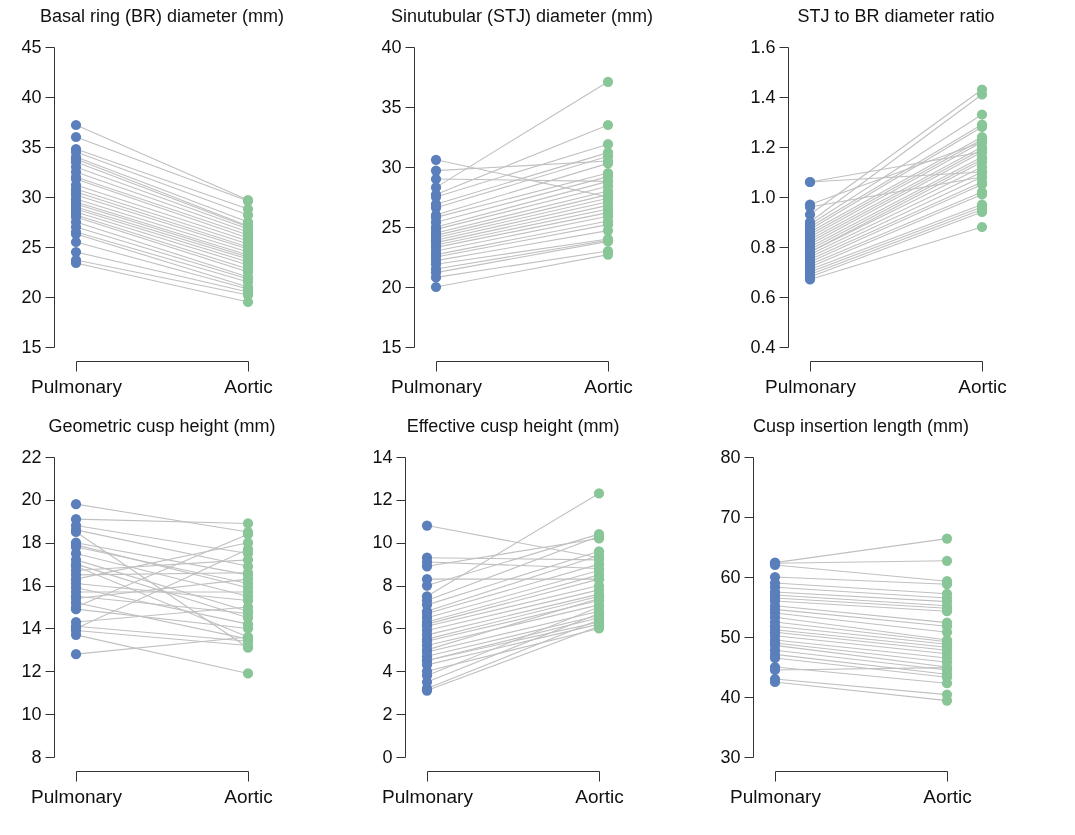 This screenshot has height=835, width=1075. What do you see at coordinates (896, 16) in the screenshot?
I see `chart-title: STJ to BR diameter ratio` at bounding box center [896, 16].